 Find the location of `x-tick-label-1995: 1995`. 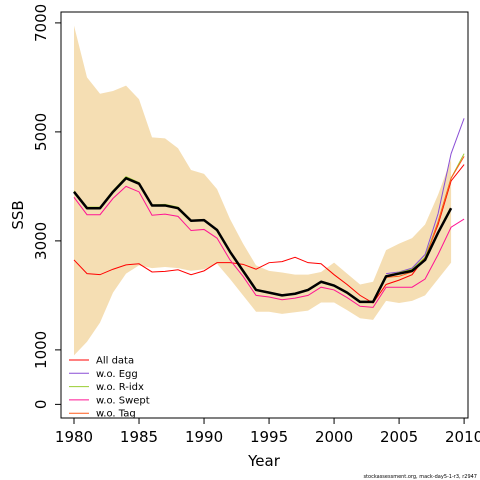

x-tick-label-1995: 1995 is located at coordinates (269, 437).